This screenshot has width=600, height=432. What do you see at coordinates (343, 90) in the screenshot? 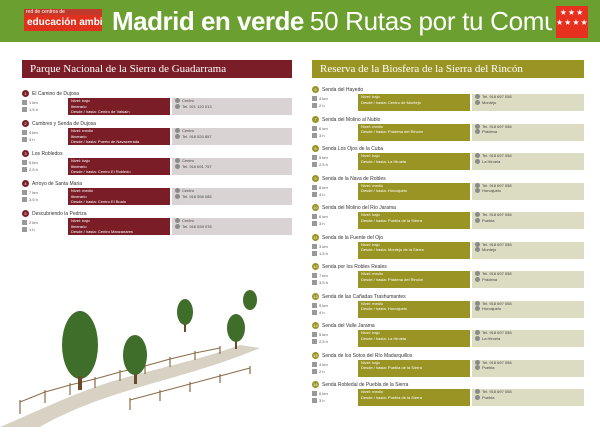
I see `route-title: Senda del Hayedo` at bounding box center [343, 90].